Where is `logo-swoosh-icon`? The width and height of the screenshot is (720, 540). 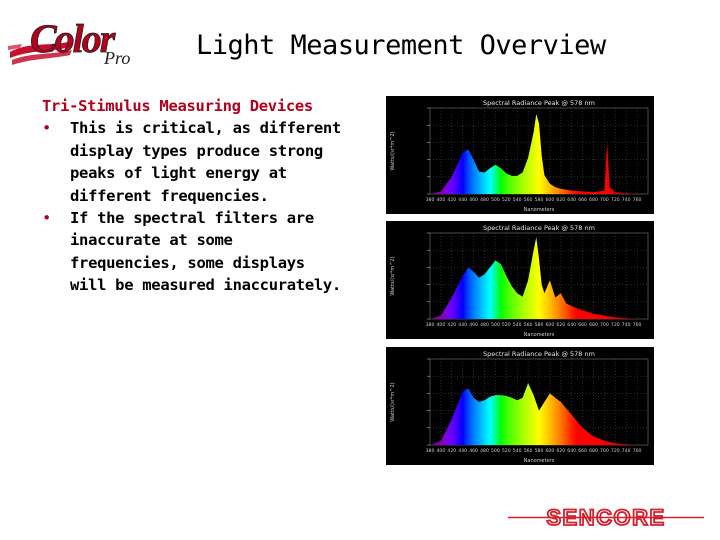 logo-swoosh-icon is located at coordinates (40, 53).